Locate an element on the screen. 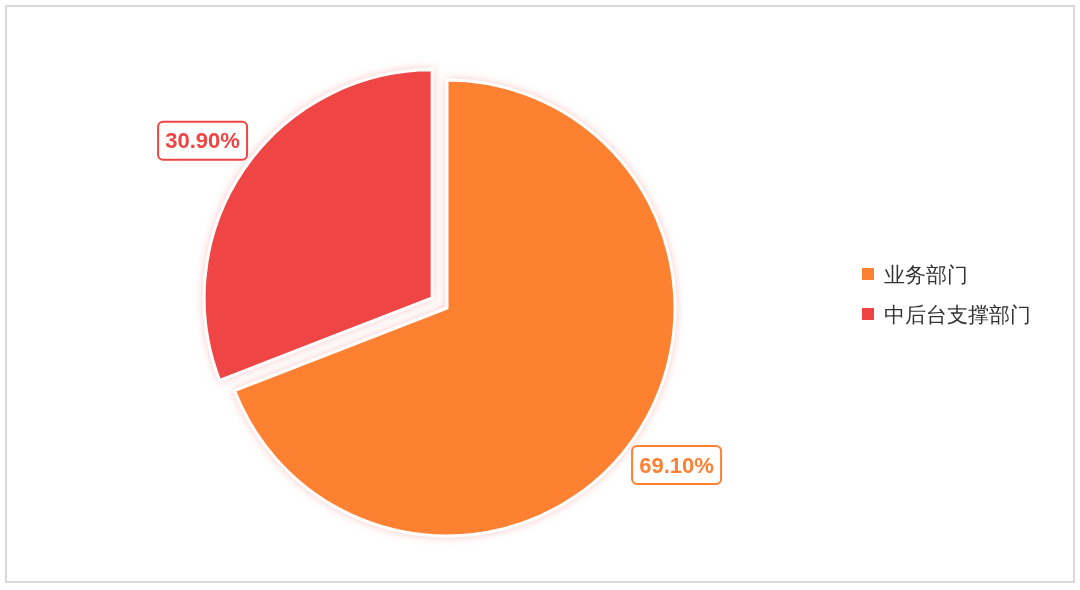  data-label: 30.90% is located at coordinates (202, 141).